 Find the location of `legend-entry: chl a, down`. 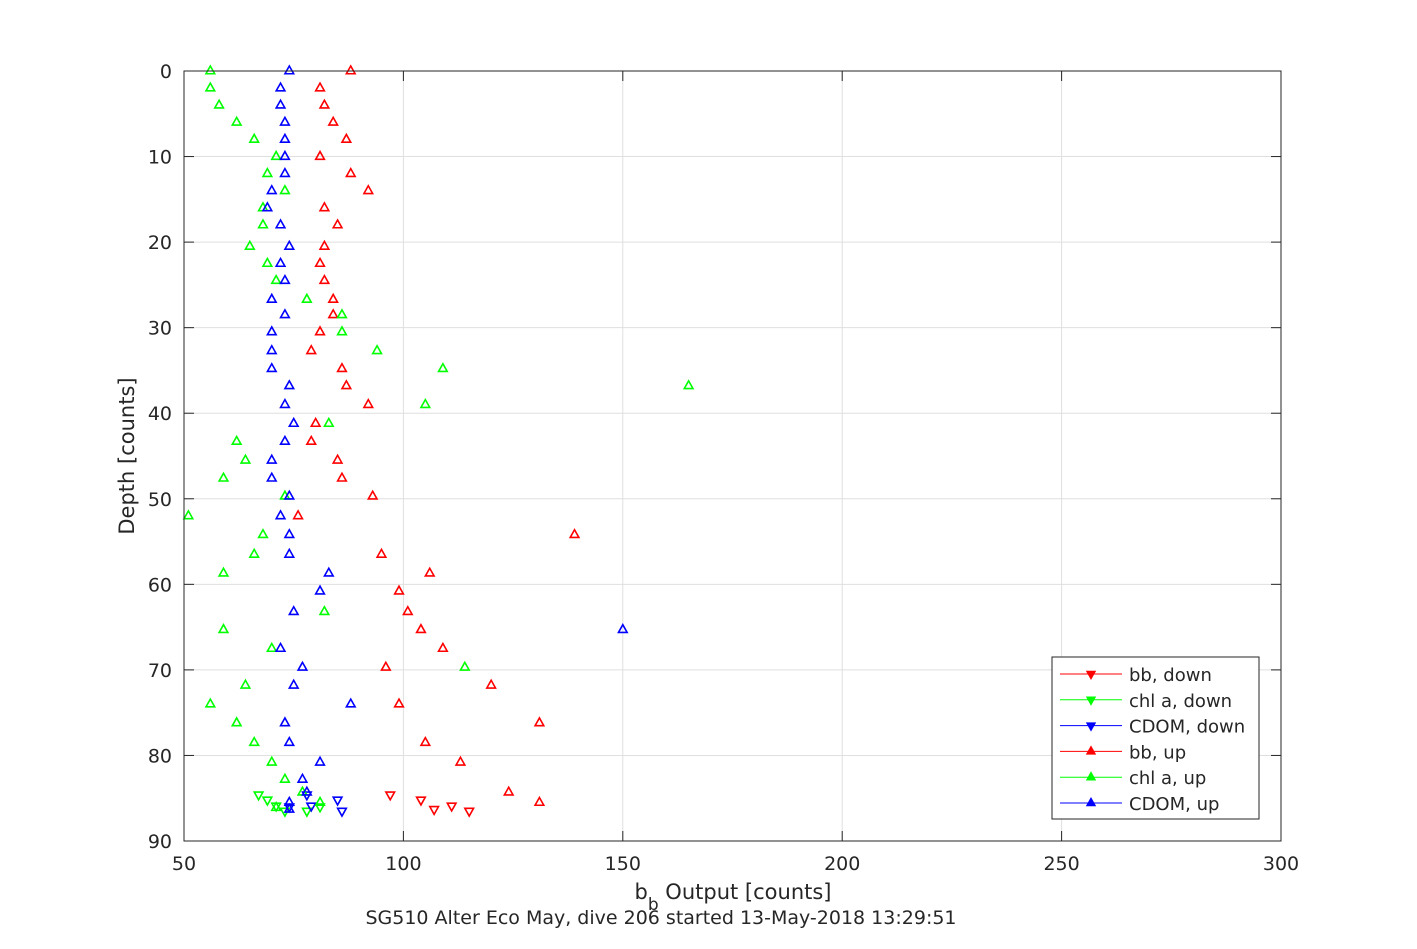

legend-entry: chl a, down is located at coordinates (1146, 701).